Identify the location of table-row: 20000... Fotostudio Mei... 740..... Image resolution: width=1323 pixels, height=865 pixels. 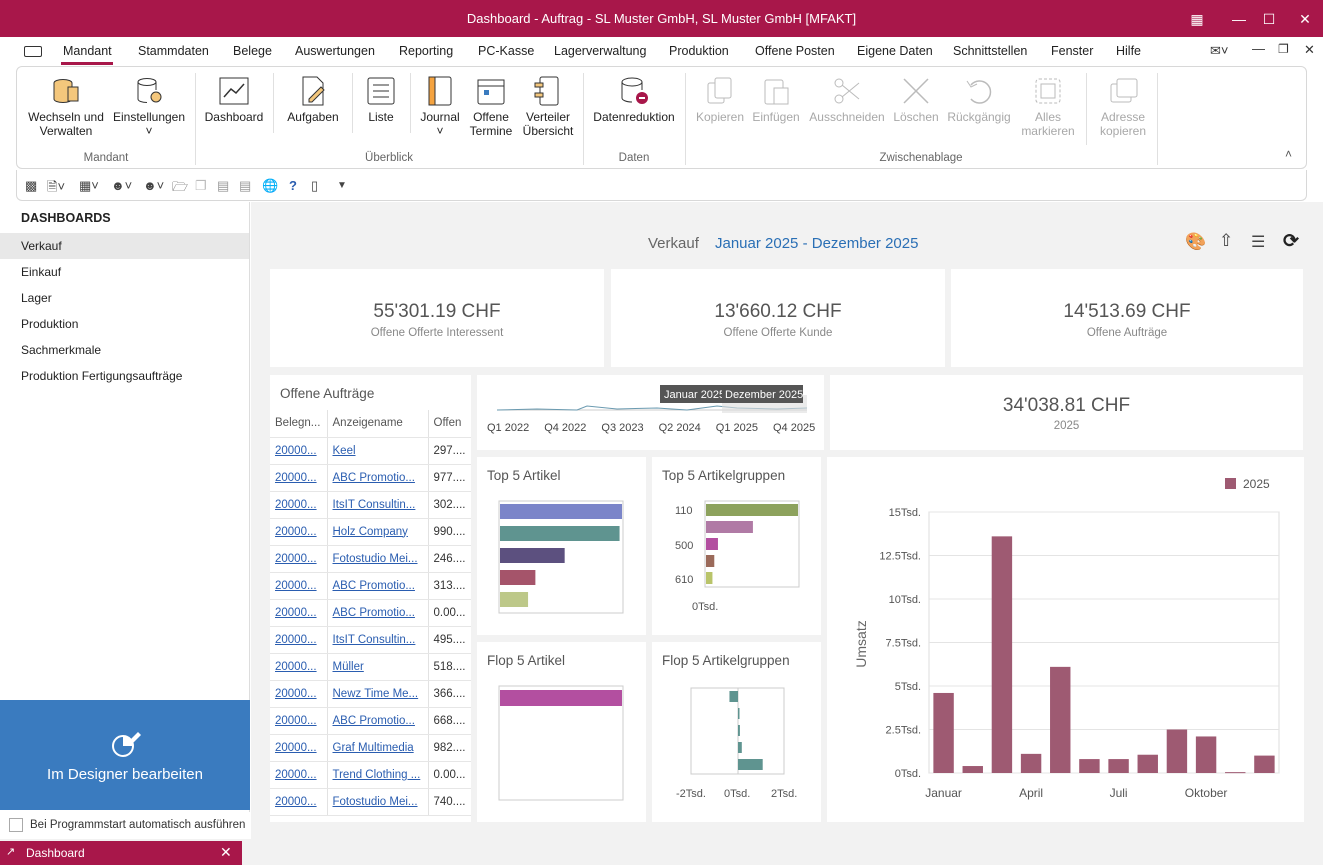
(370, 802).